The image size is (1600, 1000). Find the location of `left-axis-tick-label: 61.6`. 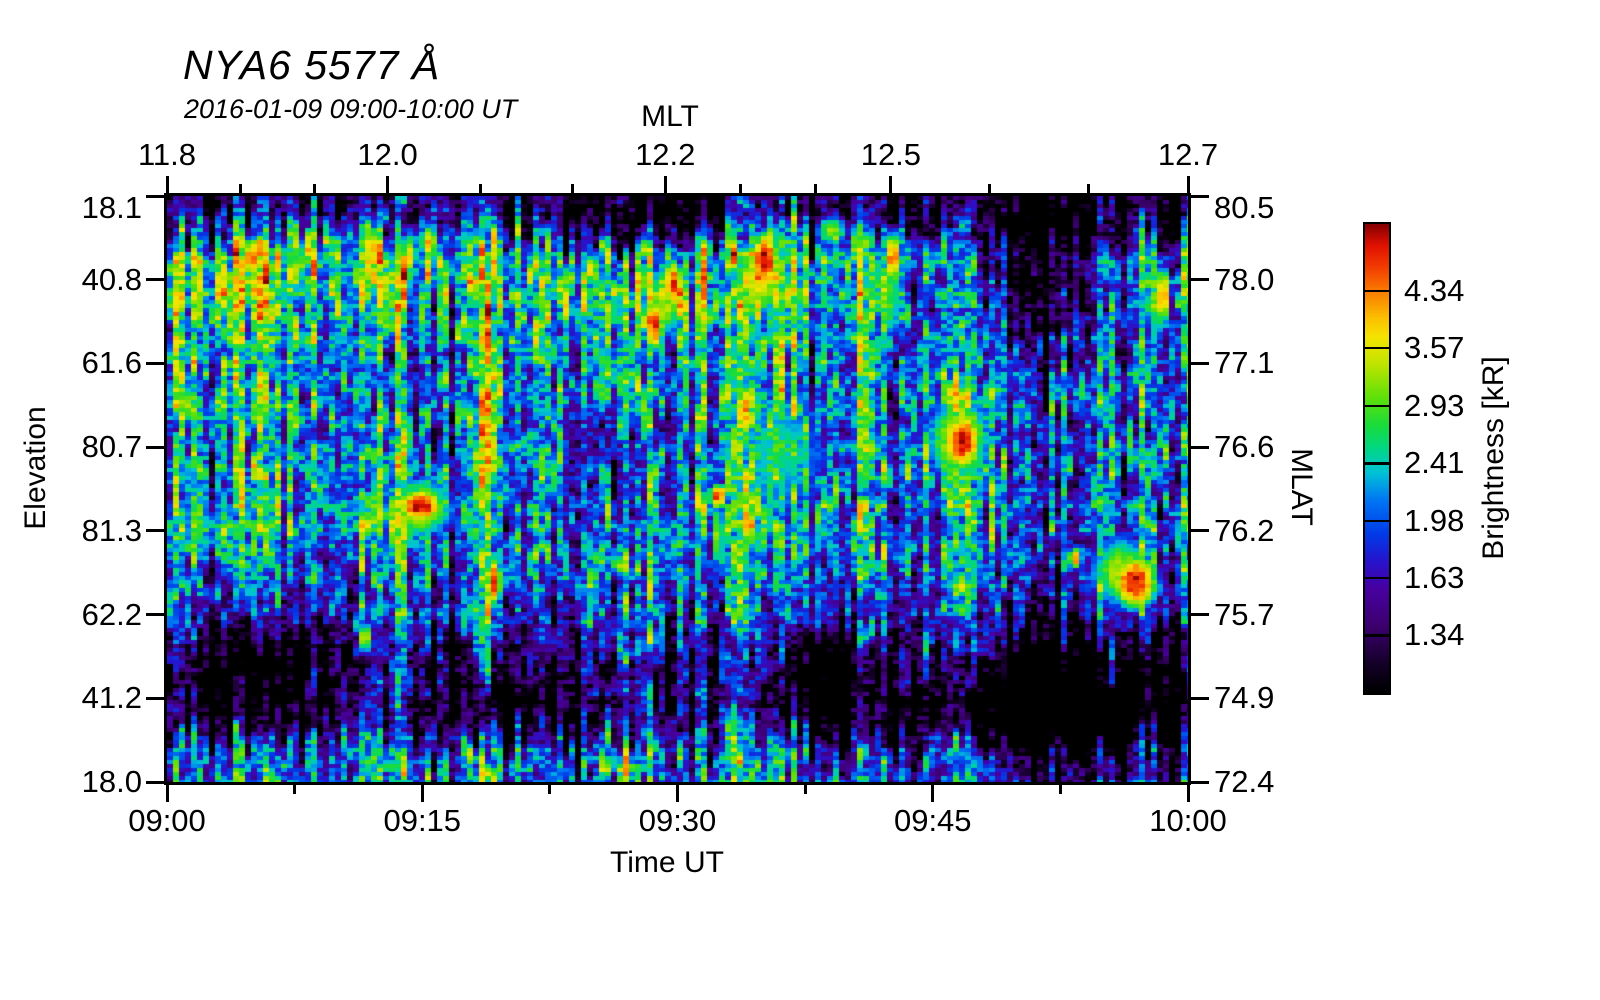

left-axis-tick-label: 61.6 is located at coordinates (111, 363).